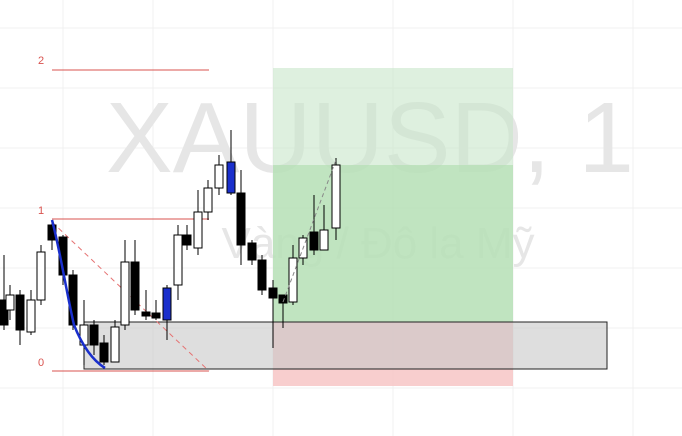 The width and height of the screenshot is (682, 436). I want to click on projection-line, so click(309, 231).